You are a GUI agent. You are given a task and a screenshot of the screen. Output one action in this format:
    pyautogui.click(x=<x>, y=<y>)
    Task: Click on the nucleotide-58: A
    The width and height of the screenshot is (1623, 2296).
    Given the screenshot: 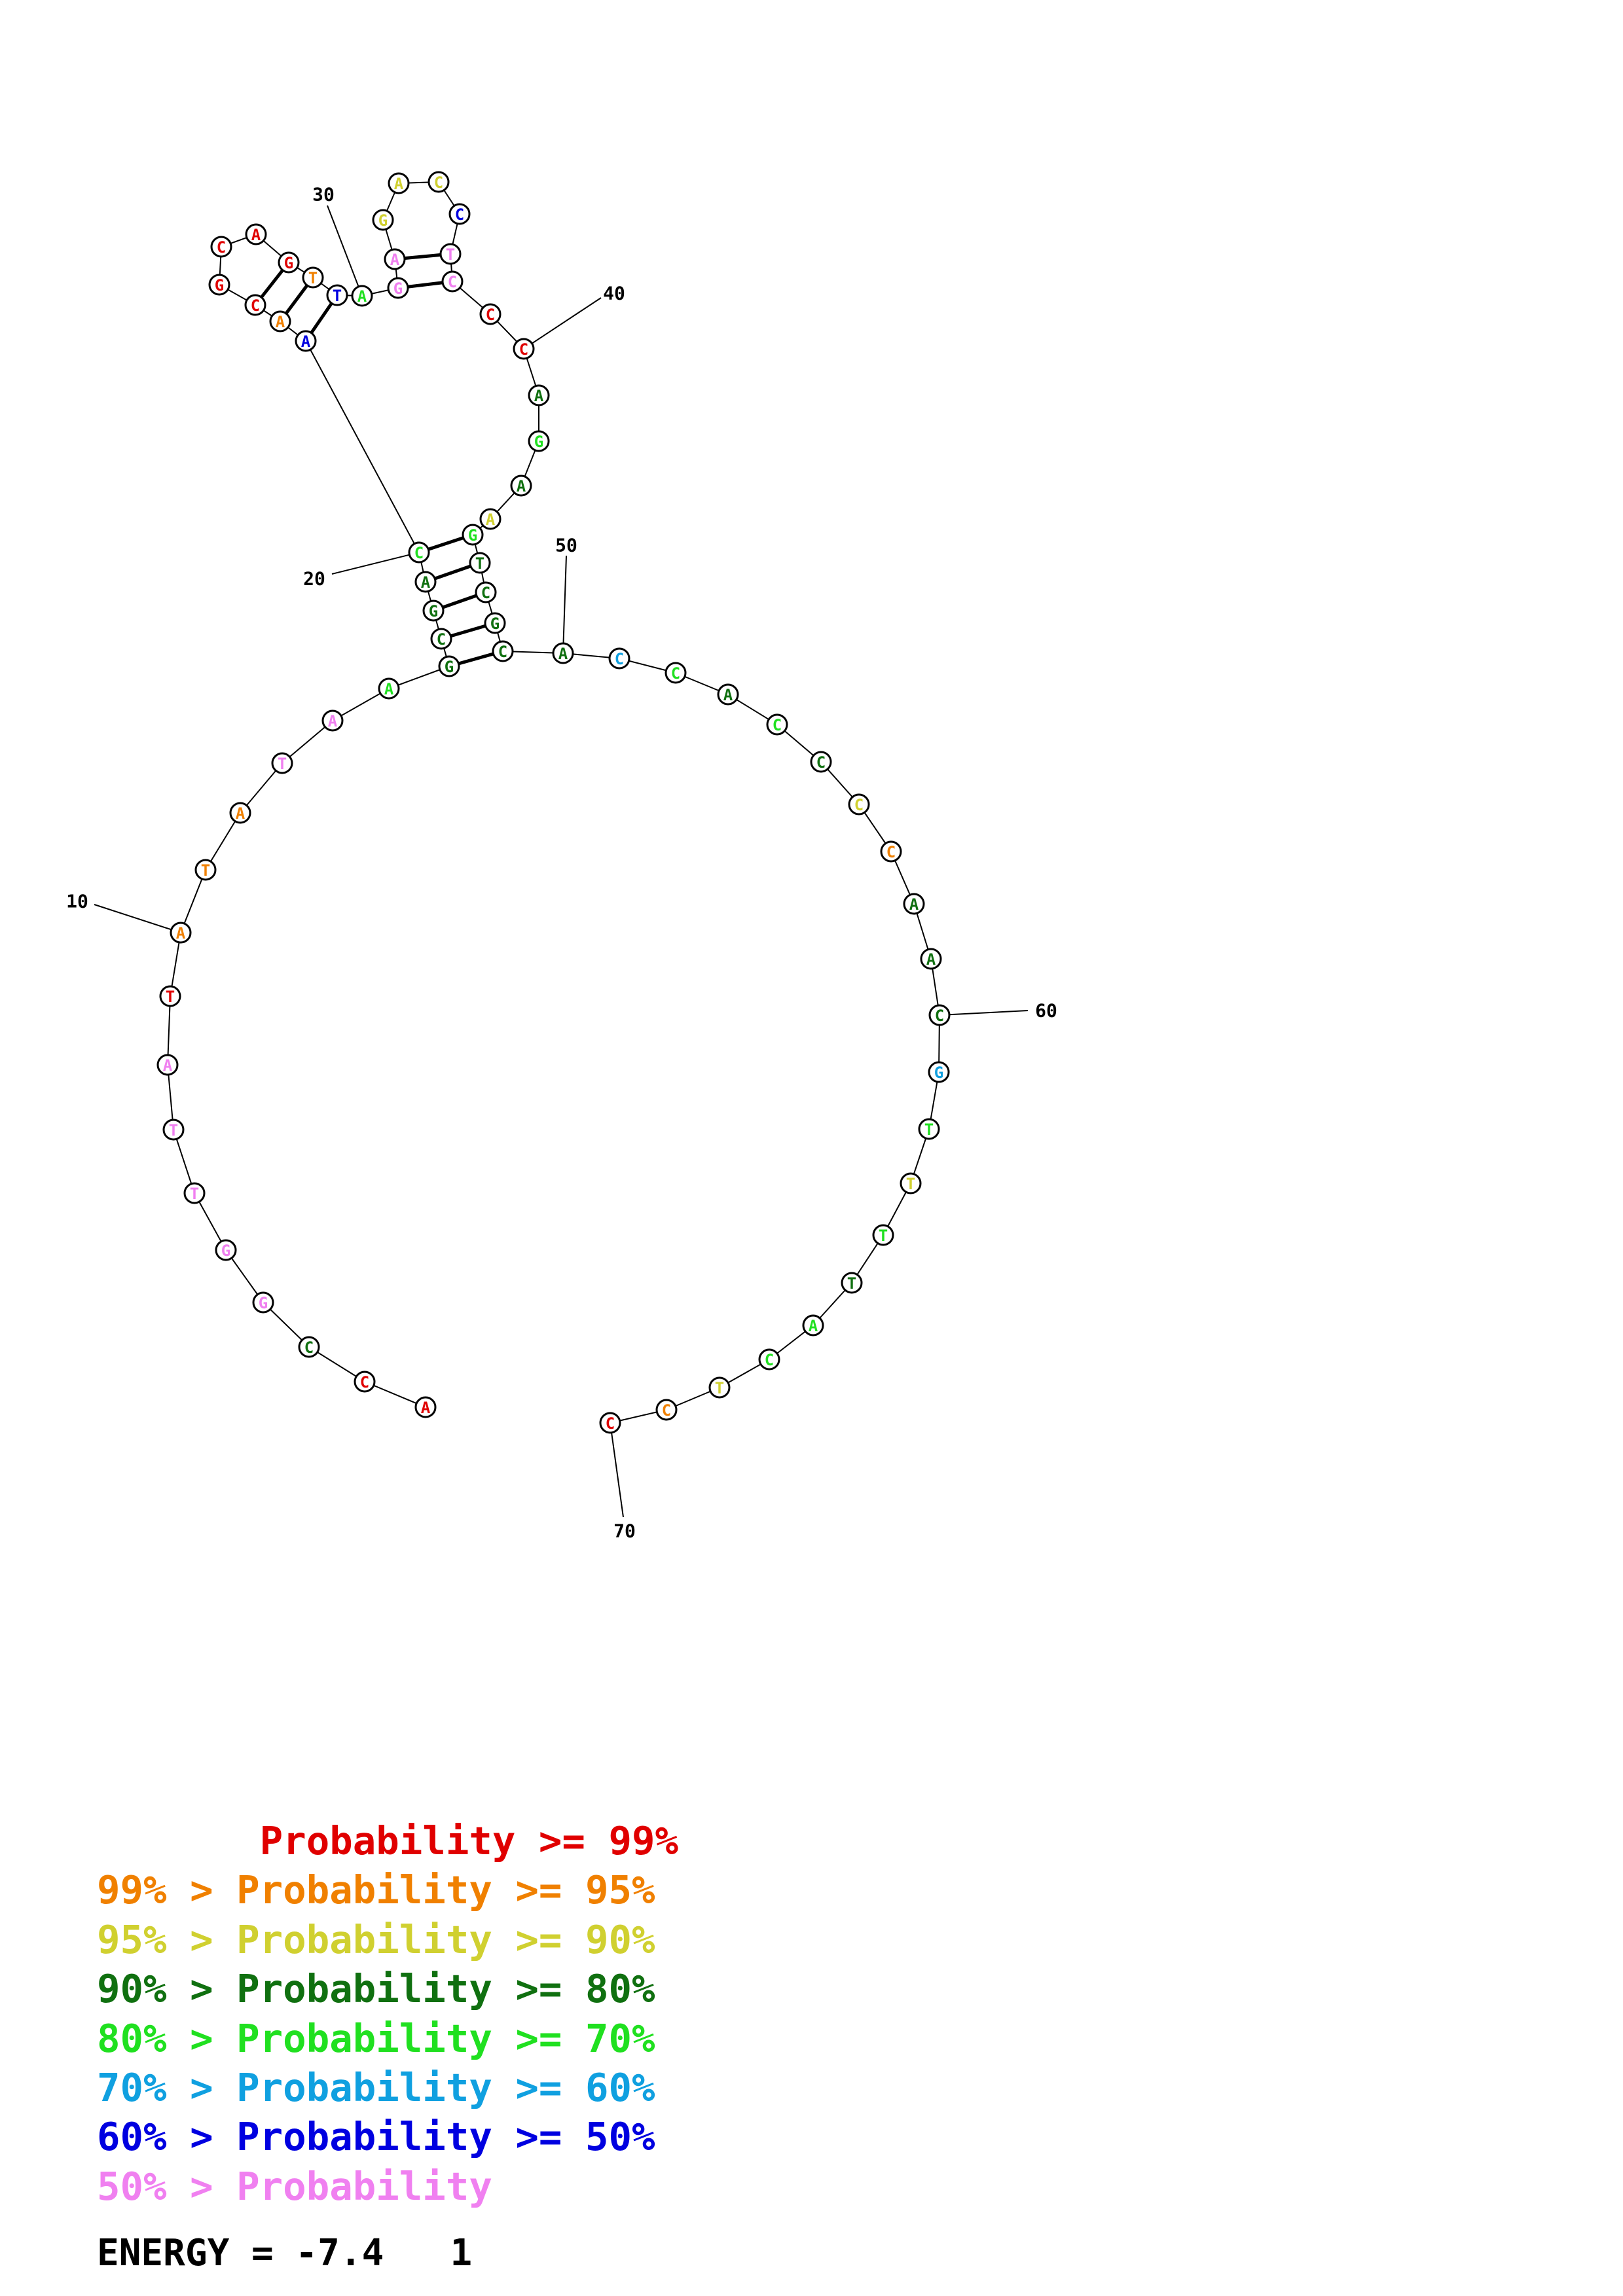 What is the action you would take?
    pyautogui.click(x=914, y=904)
    